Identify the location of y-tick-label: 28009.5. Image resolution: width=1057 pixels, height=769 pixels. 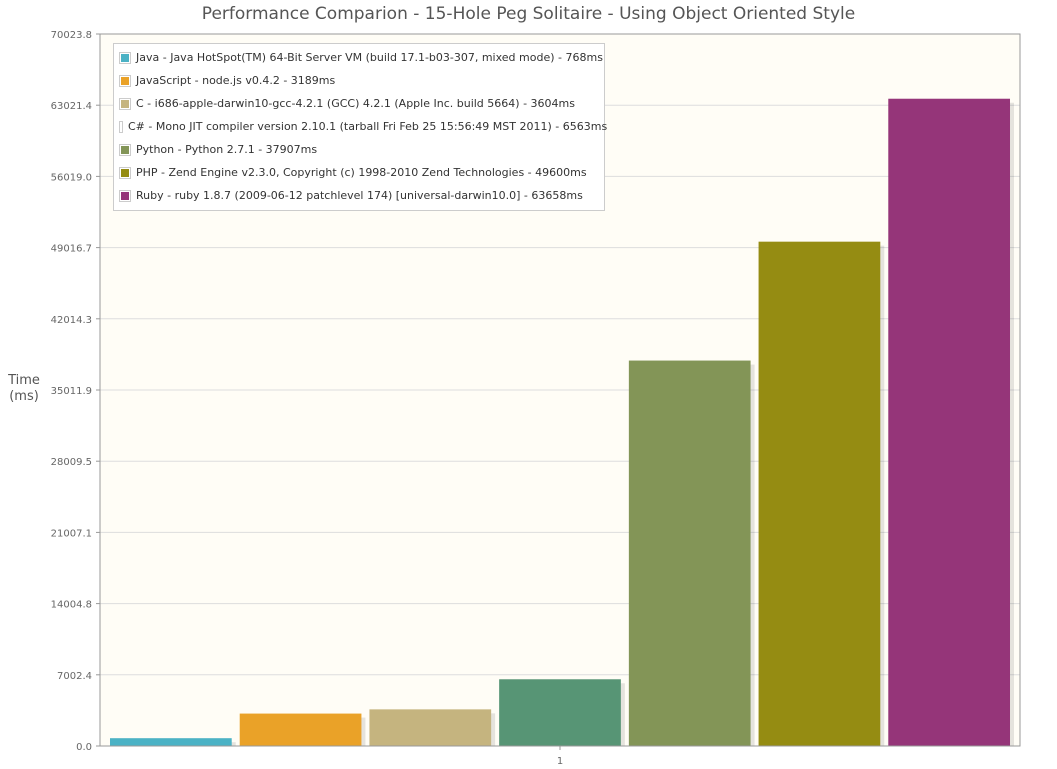
(71, 462).